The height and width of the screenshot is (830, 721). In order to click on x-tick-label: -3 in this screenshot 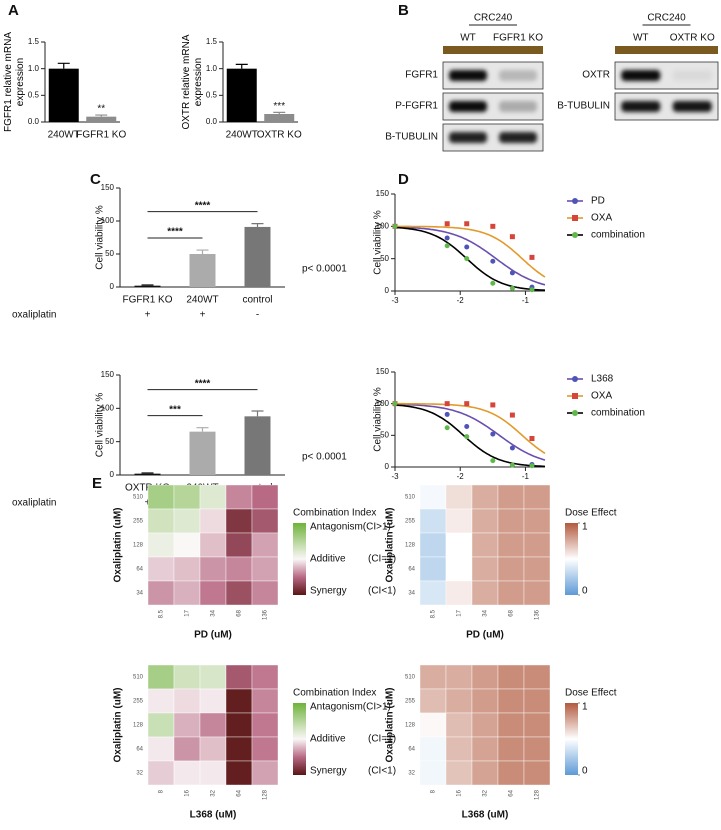, I will do `click(395, 300)`.